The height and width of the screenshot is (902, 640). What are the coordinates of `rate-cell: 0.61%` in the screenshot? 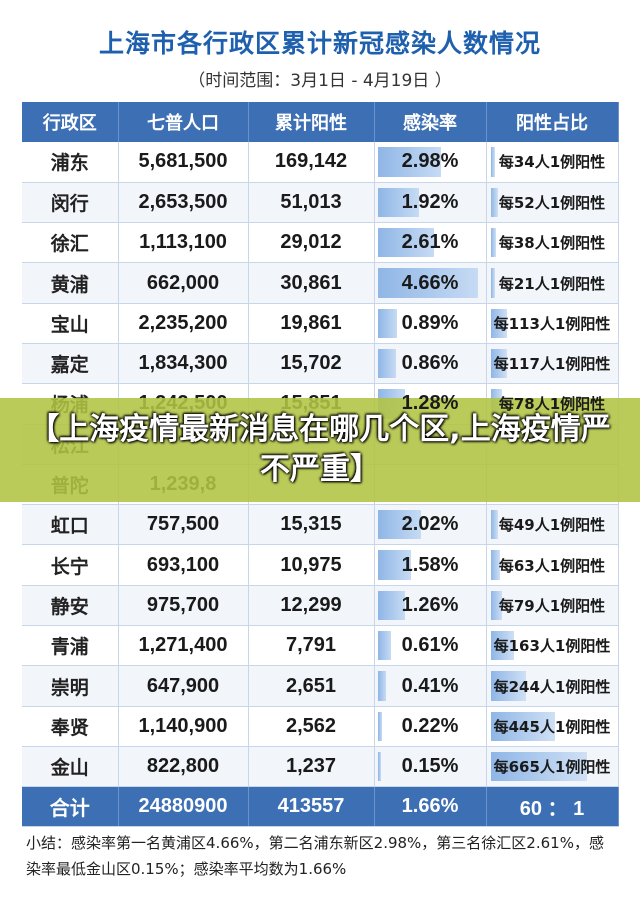 It's located at (430, 646).